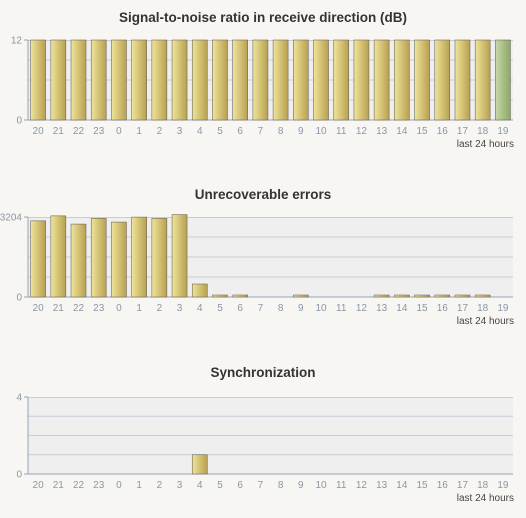  What do you see at coordinates (485, 321) in the screenshot?
I see `errors-chart-footer: last 24 hours` at bounding box center [485, 321].